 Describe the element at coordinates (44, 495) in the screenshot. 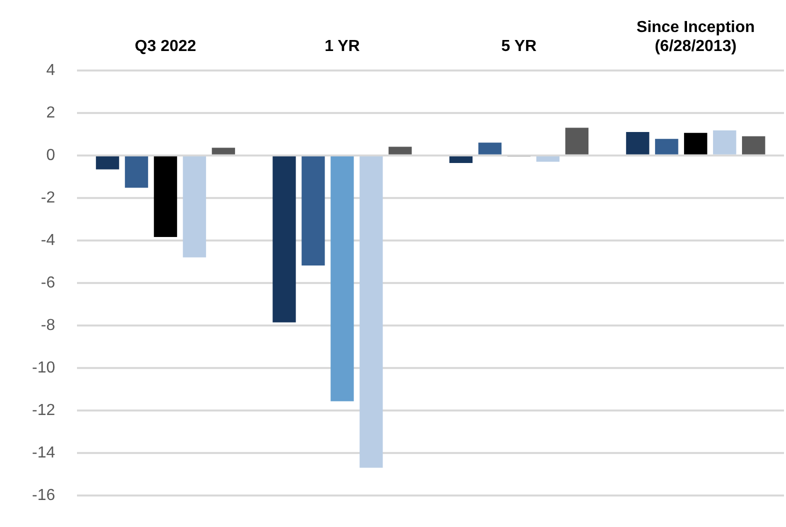

I see `y-tick-label: -16` at that location.